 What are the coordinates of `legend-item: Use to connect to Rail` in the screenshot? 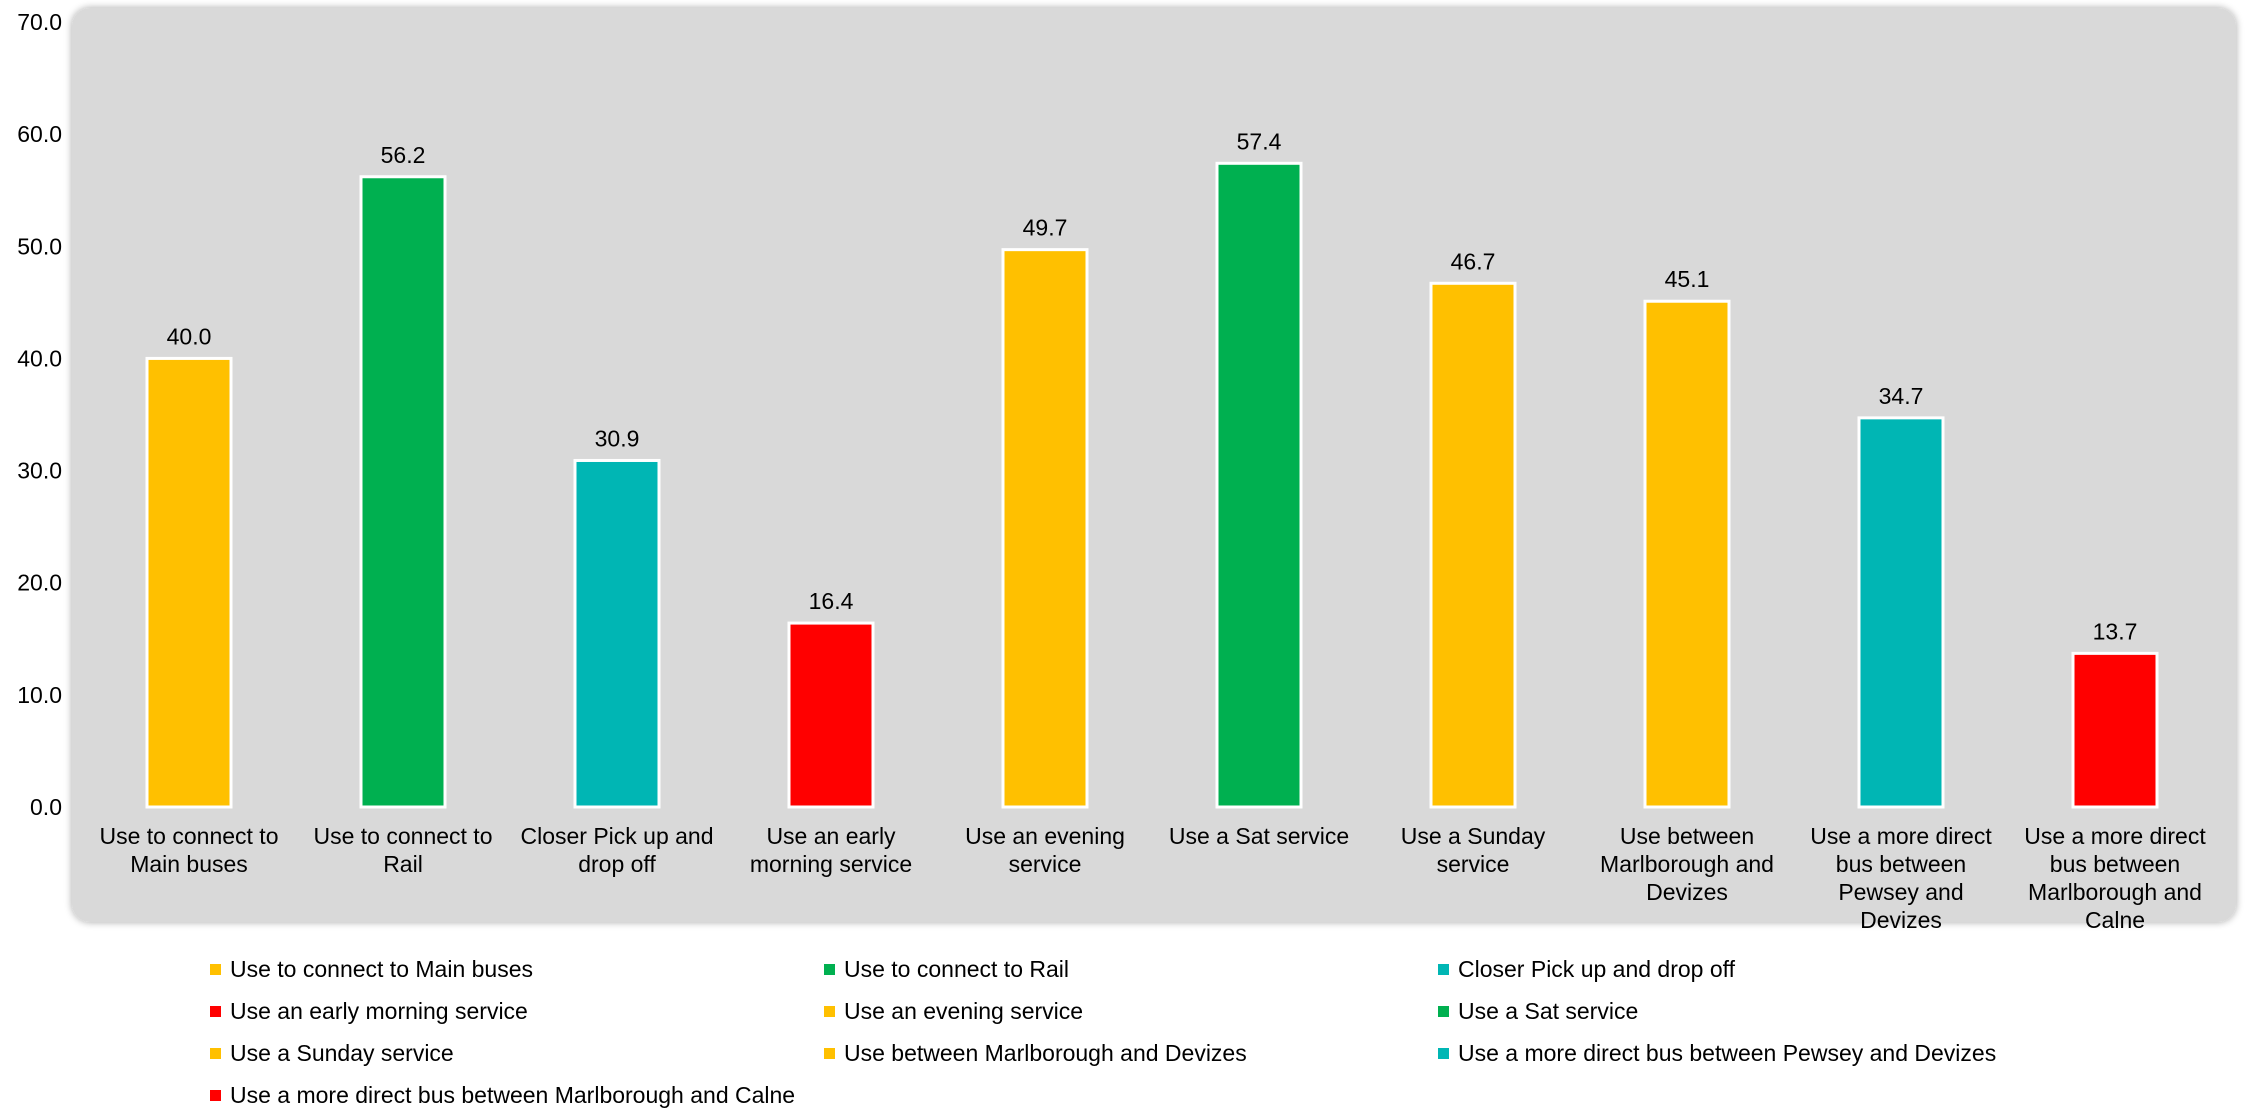 It's located at (1131, 969).